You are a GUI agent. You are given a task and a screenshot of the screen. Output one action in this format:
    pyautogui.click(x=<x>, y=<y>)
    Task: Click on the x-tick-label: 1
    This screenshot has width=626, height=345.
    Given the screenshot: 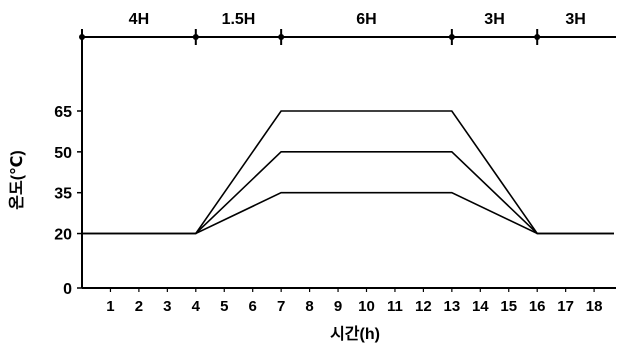 What is the action you would take?
    pyautogui.click(x=110, y=306)
    